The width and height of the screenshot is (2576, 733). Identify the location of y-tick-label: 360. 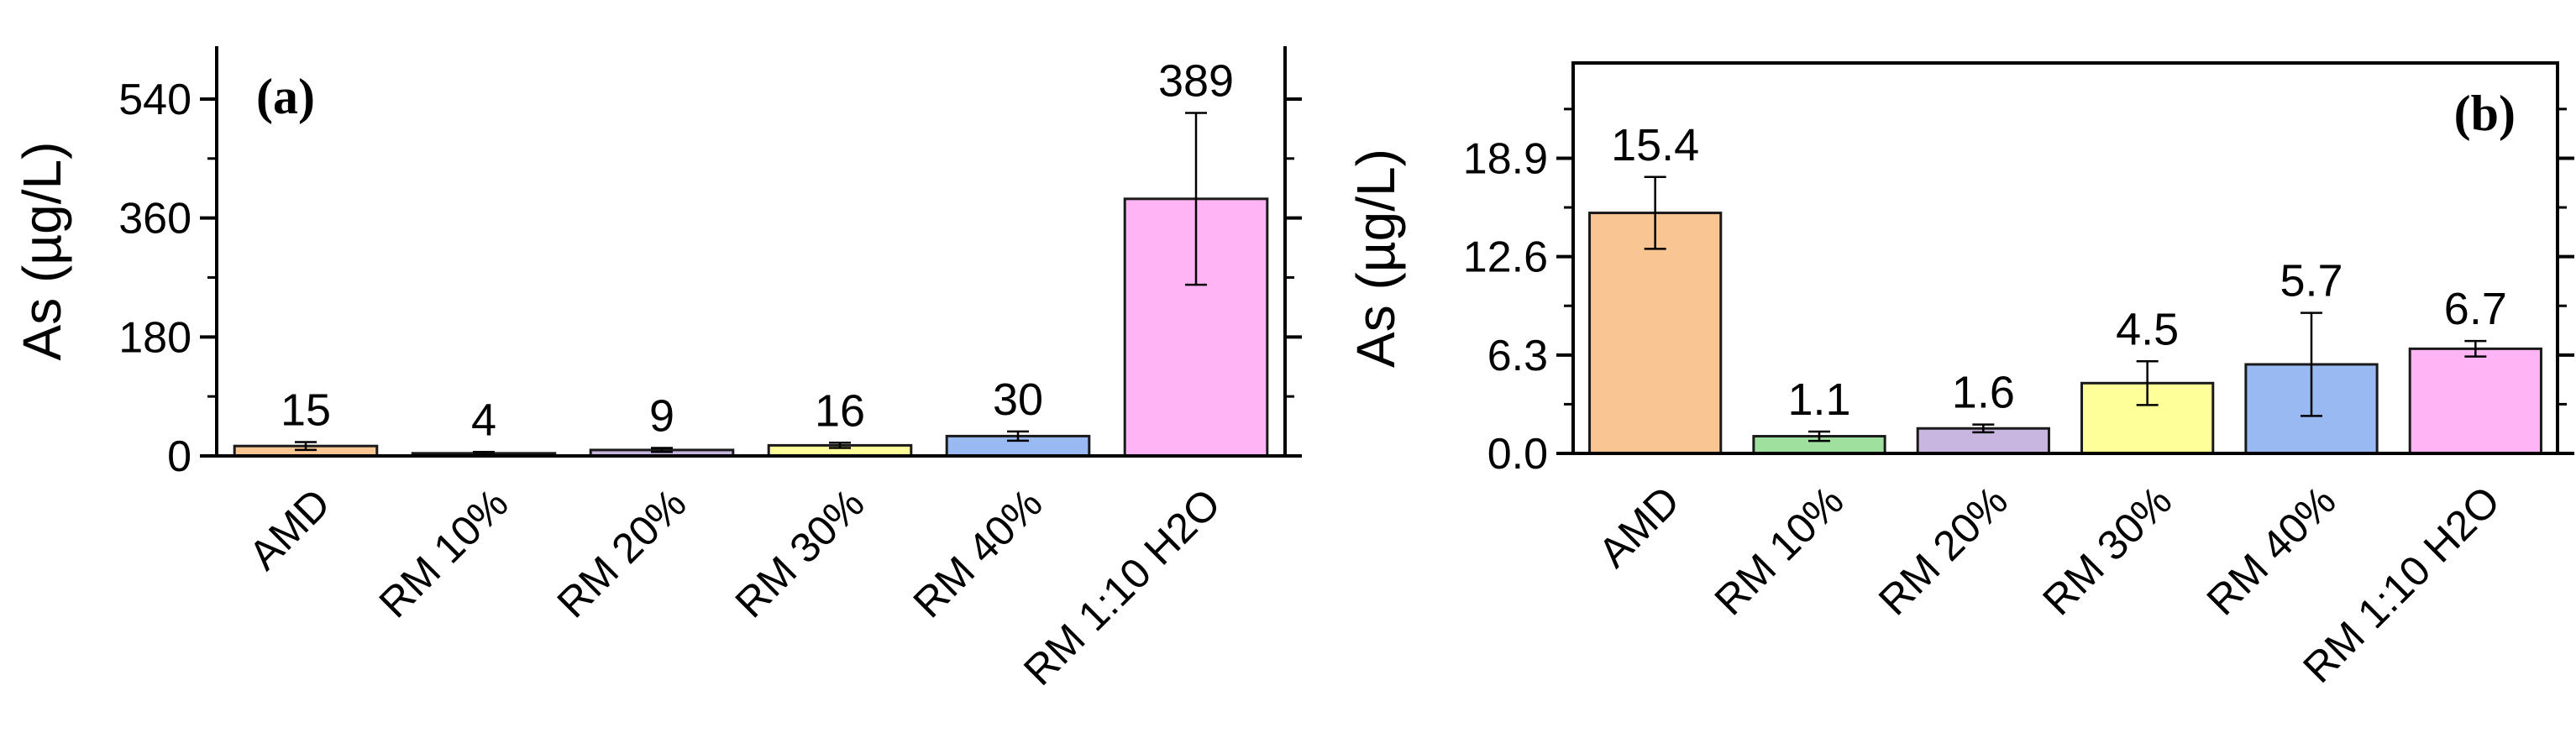
(154, 219).